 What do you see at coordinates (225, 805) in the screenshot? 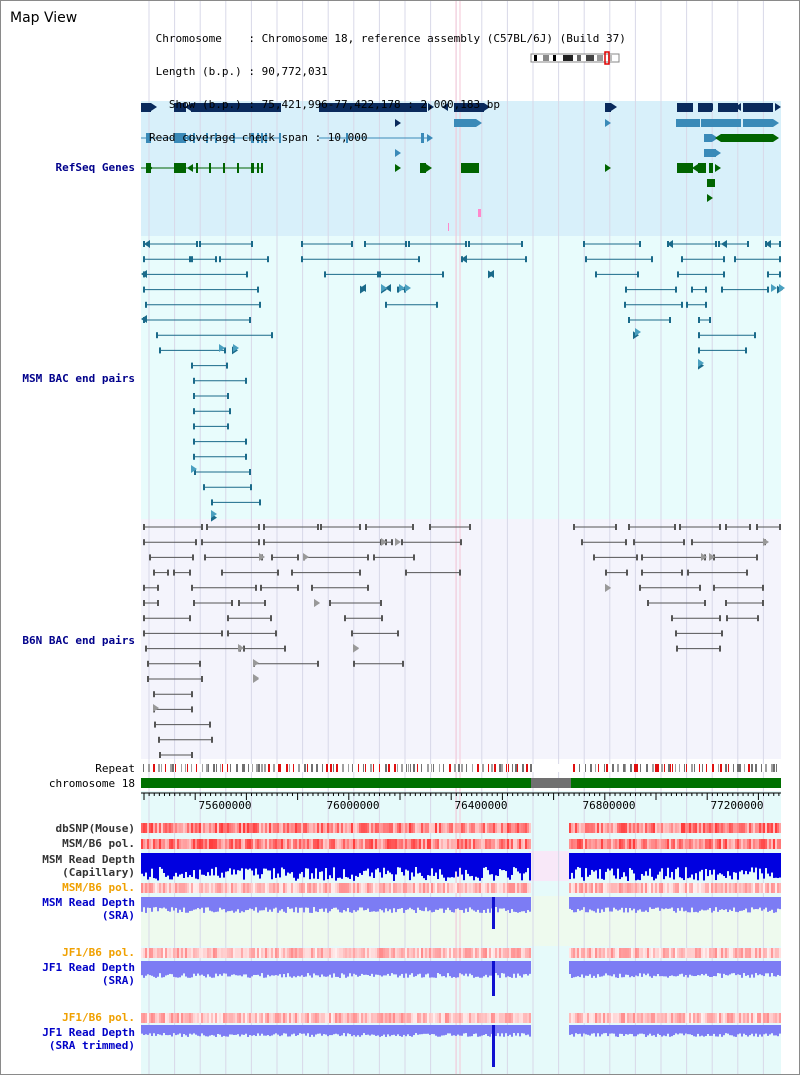
I see `axis-tick-label: 75600000` at bounding box center [225, 805].